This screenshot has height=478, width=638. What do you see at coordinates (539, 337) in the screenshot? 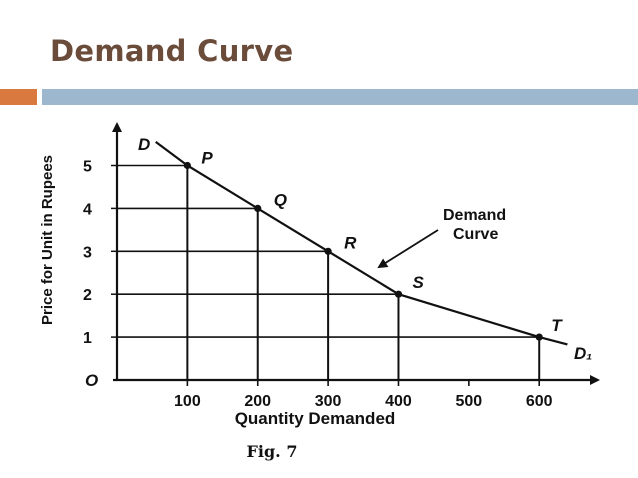
I see `point-t` at bounding box center [539, 337].